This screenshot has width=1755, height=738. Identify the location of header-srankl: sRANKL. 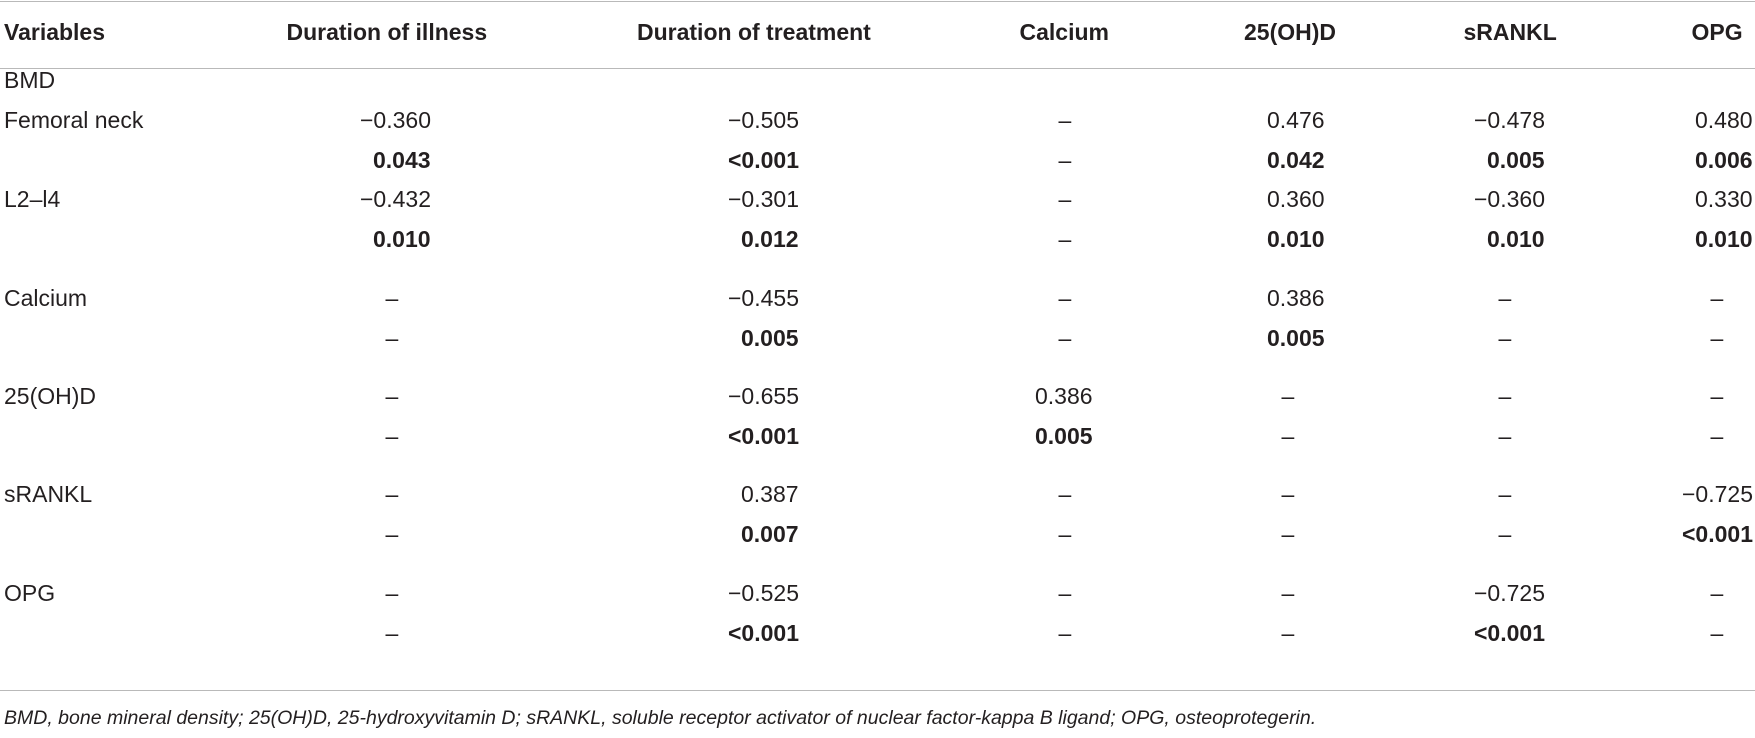
(1510, 32).